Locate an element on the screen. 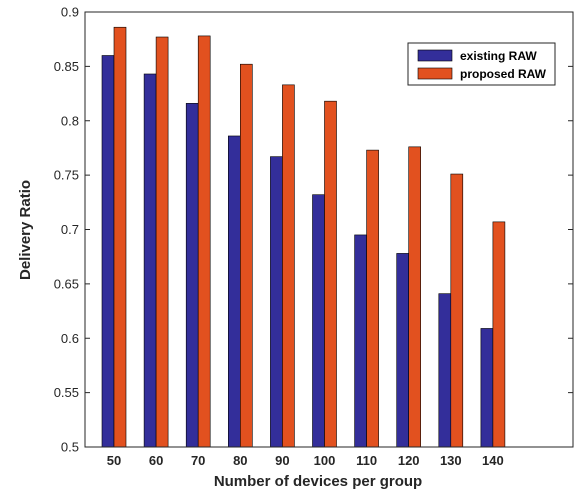  legend-label-existing: existing RAW is located at coordinates (498, 56).